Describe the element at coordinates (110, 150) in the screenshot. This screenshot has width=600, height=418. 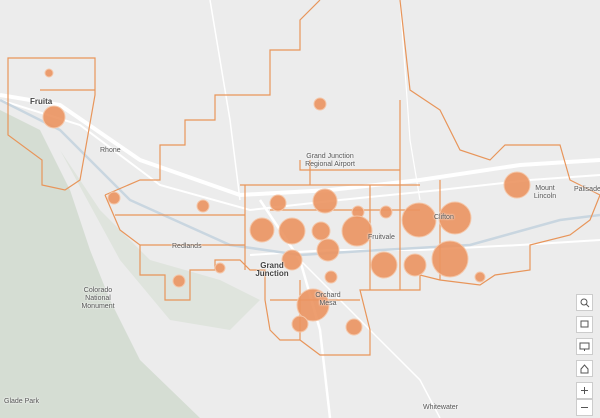
I see `place-label: Rhone` at that location.